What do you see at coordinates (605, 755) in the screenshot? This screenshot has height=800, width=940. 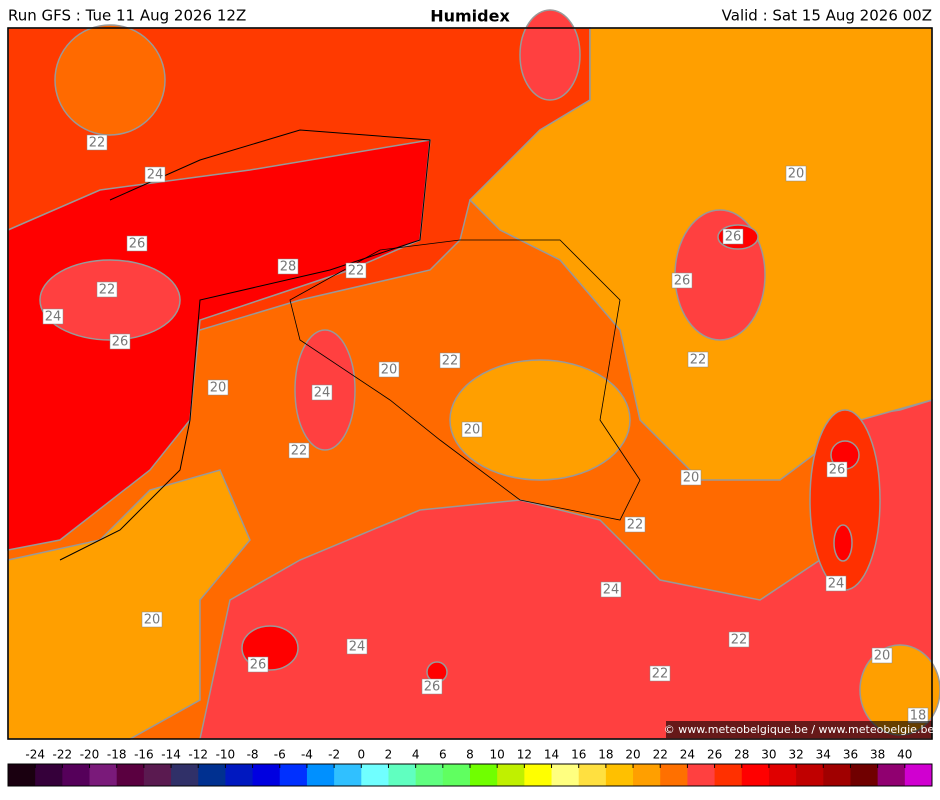 I see `colorbar-label: 18` at bounding box center [605, 755].